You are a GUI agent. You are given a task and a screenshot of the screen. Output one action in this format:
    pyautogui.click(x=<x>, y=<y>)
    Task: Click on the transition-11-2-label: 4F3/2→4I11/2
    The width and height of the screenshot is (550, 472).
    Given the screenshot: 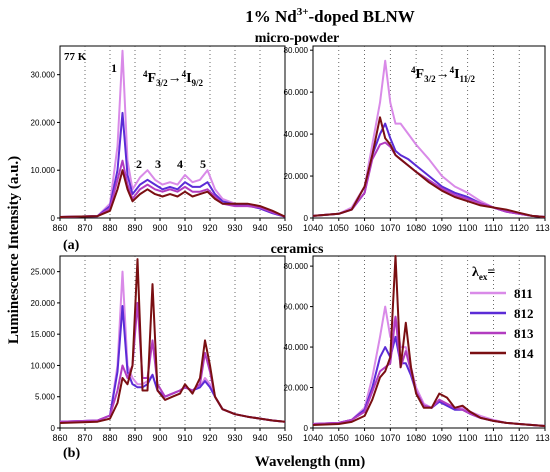 What is the action you would take?
    pyautogui.click(x=443, y=74)
    